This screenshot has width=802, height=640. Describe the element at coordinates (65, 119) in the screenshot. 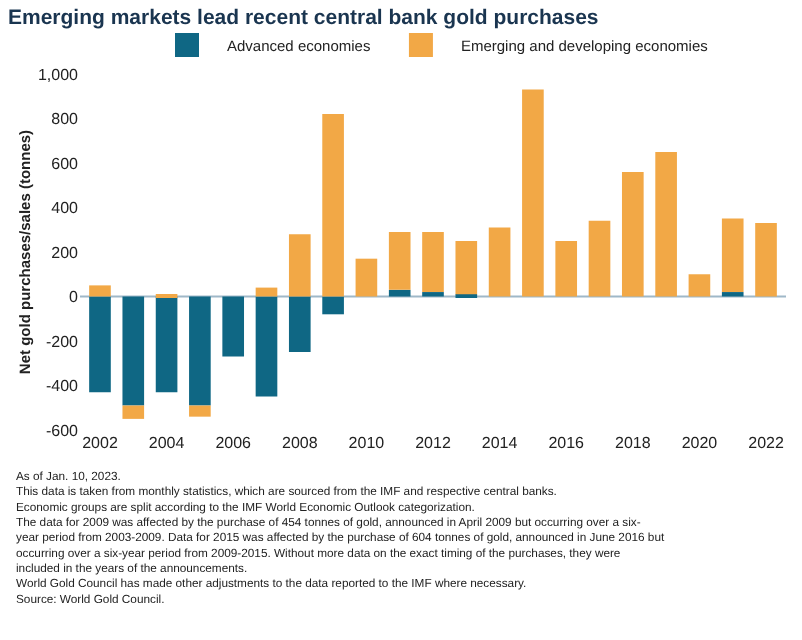

I see `y-tick-label: 800` at that location.